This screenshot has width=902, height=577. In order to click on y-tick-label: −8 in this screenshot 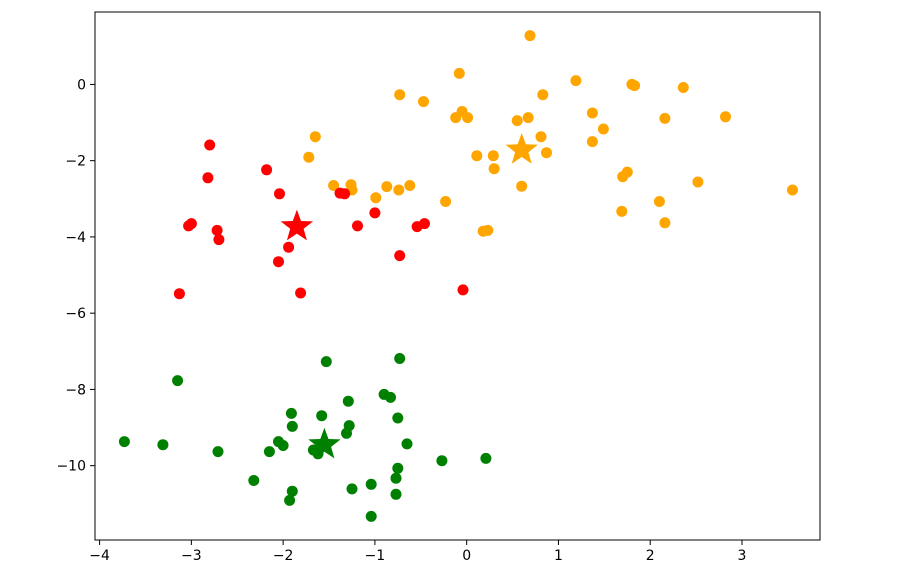, I will do `click(75, 390)`.